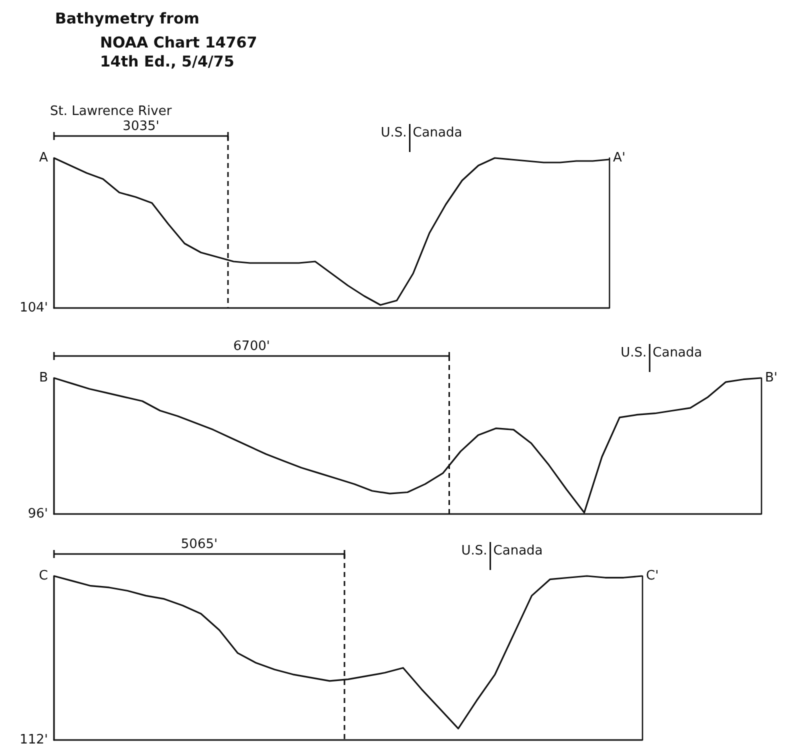  Describe the element at coordinates (43, 378) in the screenshot. I see `text: B` at that location.